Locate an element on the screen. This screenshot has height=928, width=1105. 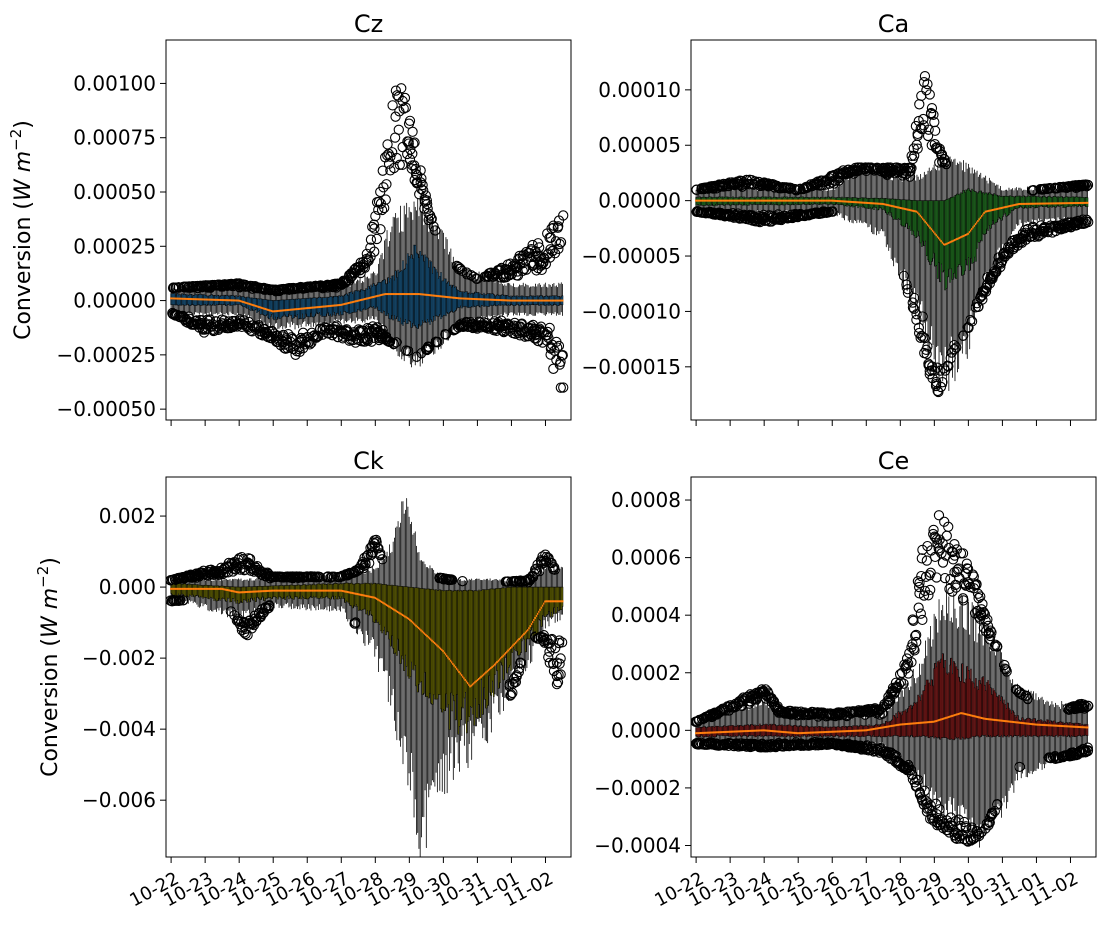
y-tick-label: −0.00050 is located at coordinates (106, 409).